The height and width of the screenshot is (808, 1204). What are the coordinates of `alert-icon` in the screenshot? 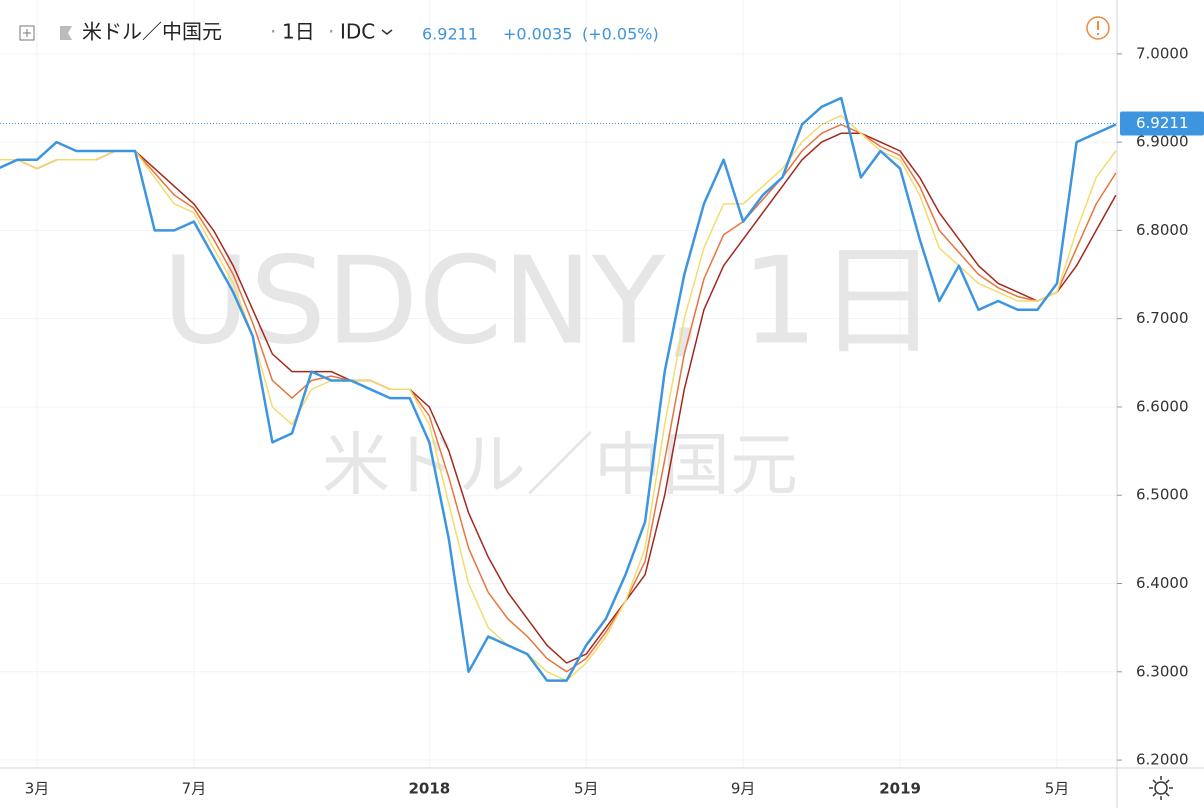 It's located at (1098, 28).